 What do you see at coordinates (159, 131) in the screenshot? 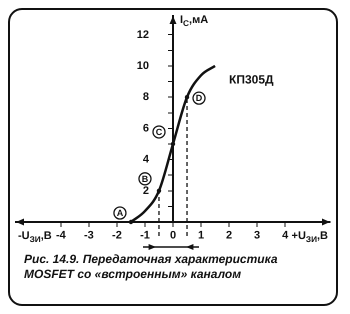
I see `annotation: C` at bounding box center [159, 131].